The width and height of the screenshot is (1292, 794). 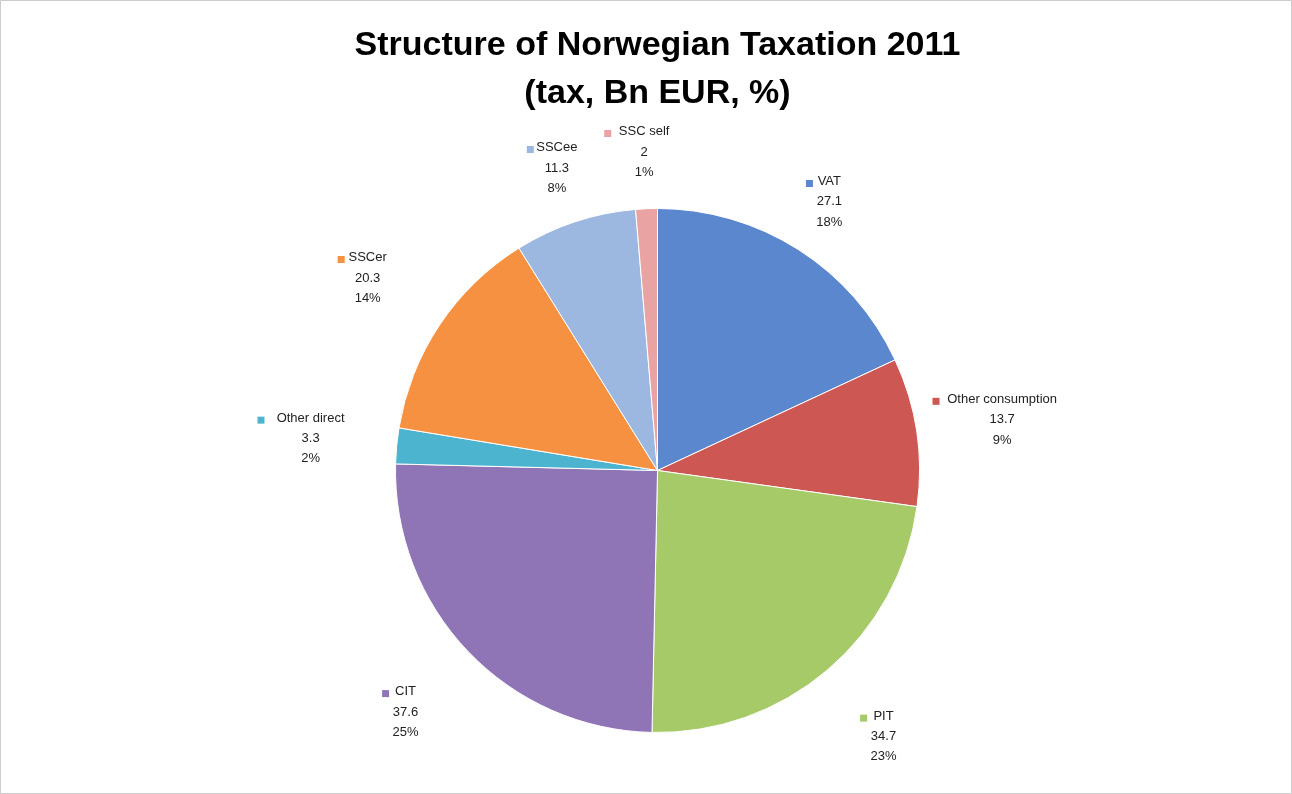 I want to click on chart-title: Structure of Norwegian Taxation 2011 (tax, Bn EUR, %), so click(x=657, y=66).